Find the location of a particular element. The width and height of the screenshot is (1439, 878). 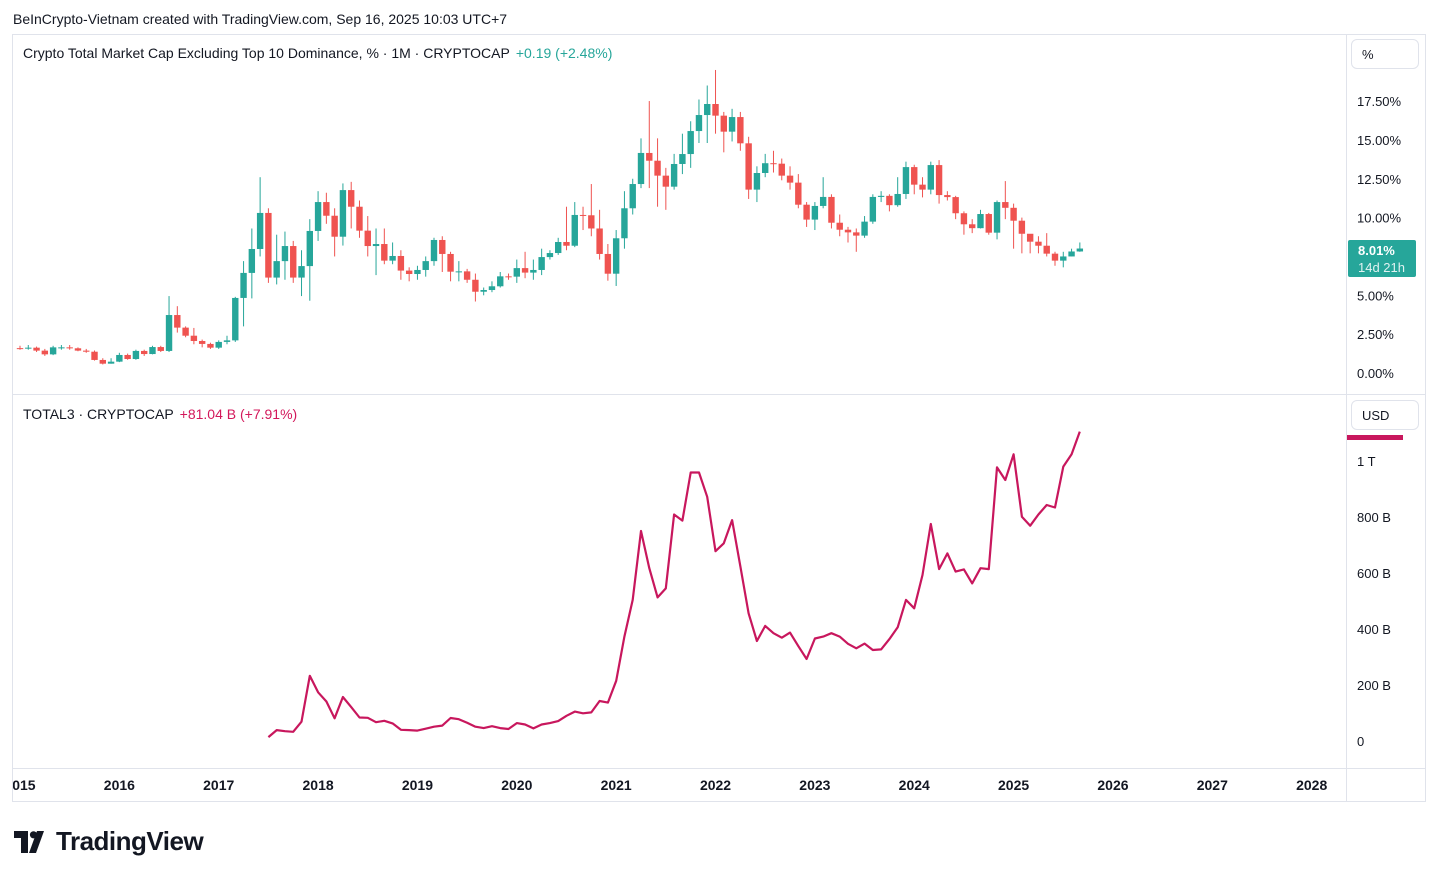

tradingview-logo: TradingView is located at coordinates (109, 841).